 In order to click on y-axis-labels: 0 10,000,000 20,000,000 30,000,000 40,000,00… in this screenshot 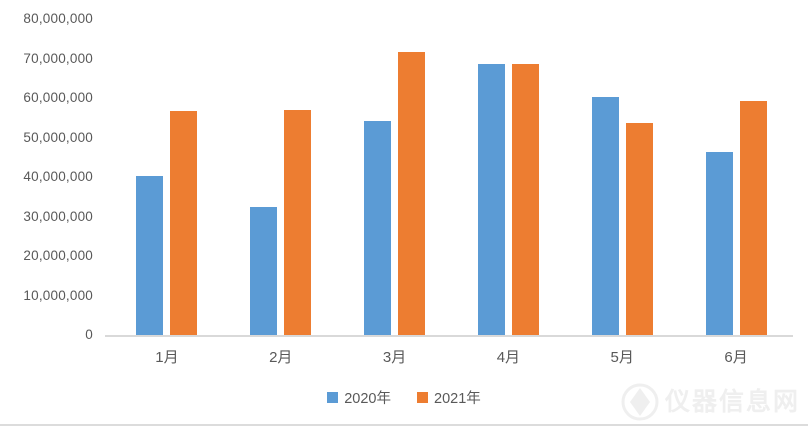, I will do `click(46, 180)`.